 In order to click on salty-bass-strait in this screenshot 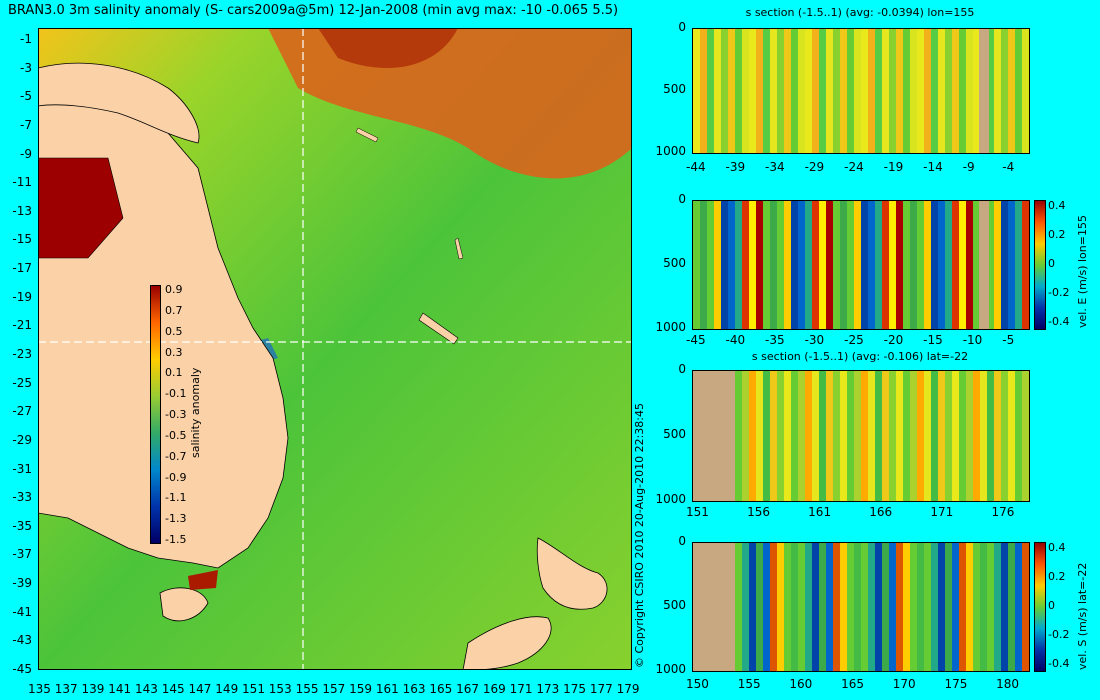, I will do `click(203, 580)`.